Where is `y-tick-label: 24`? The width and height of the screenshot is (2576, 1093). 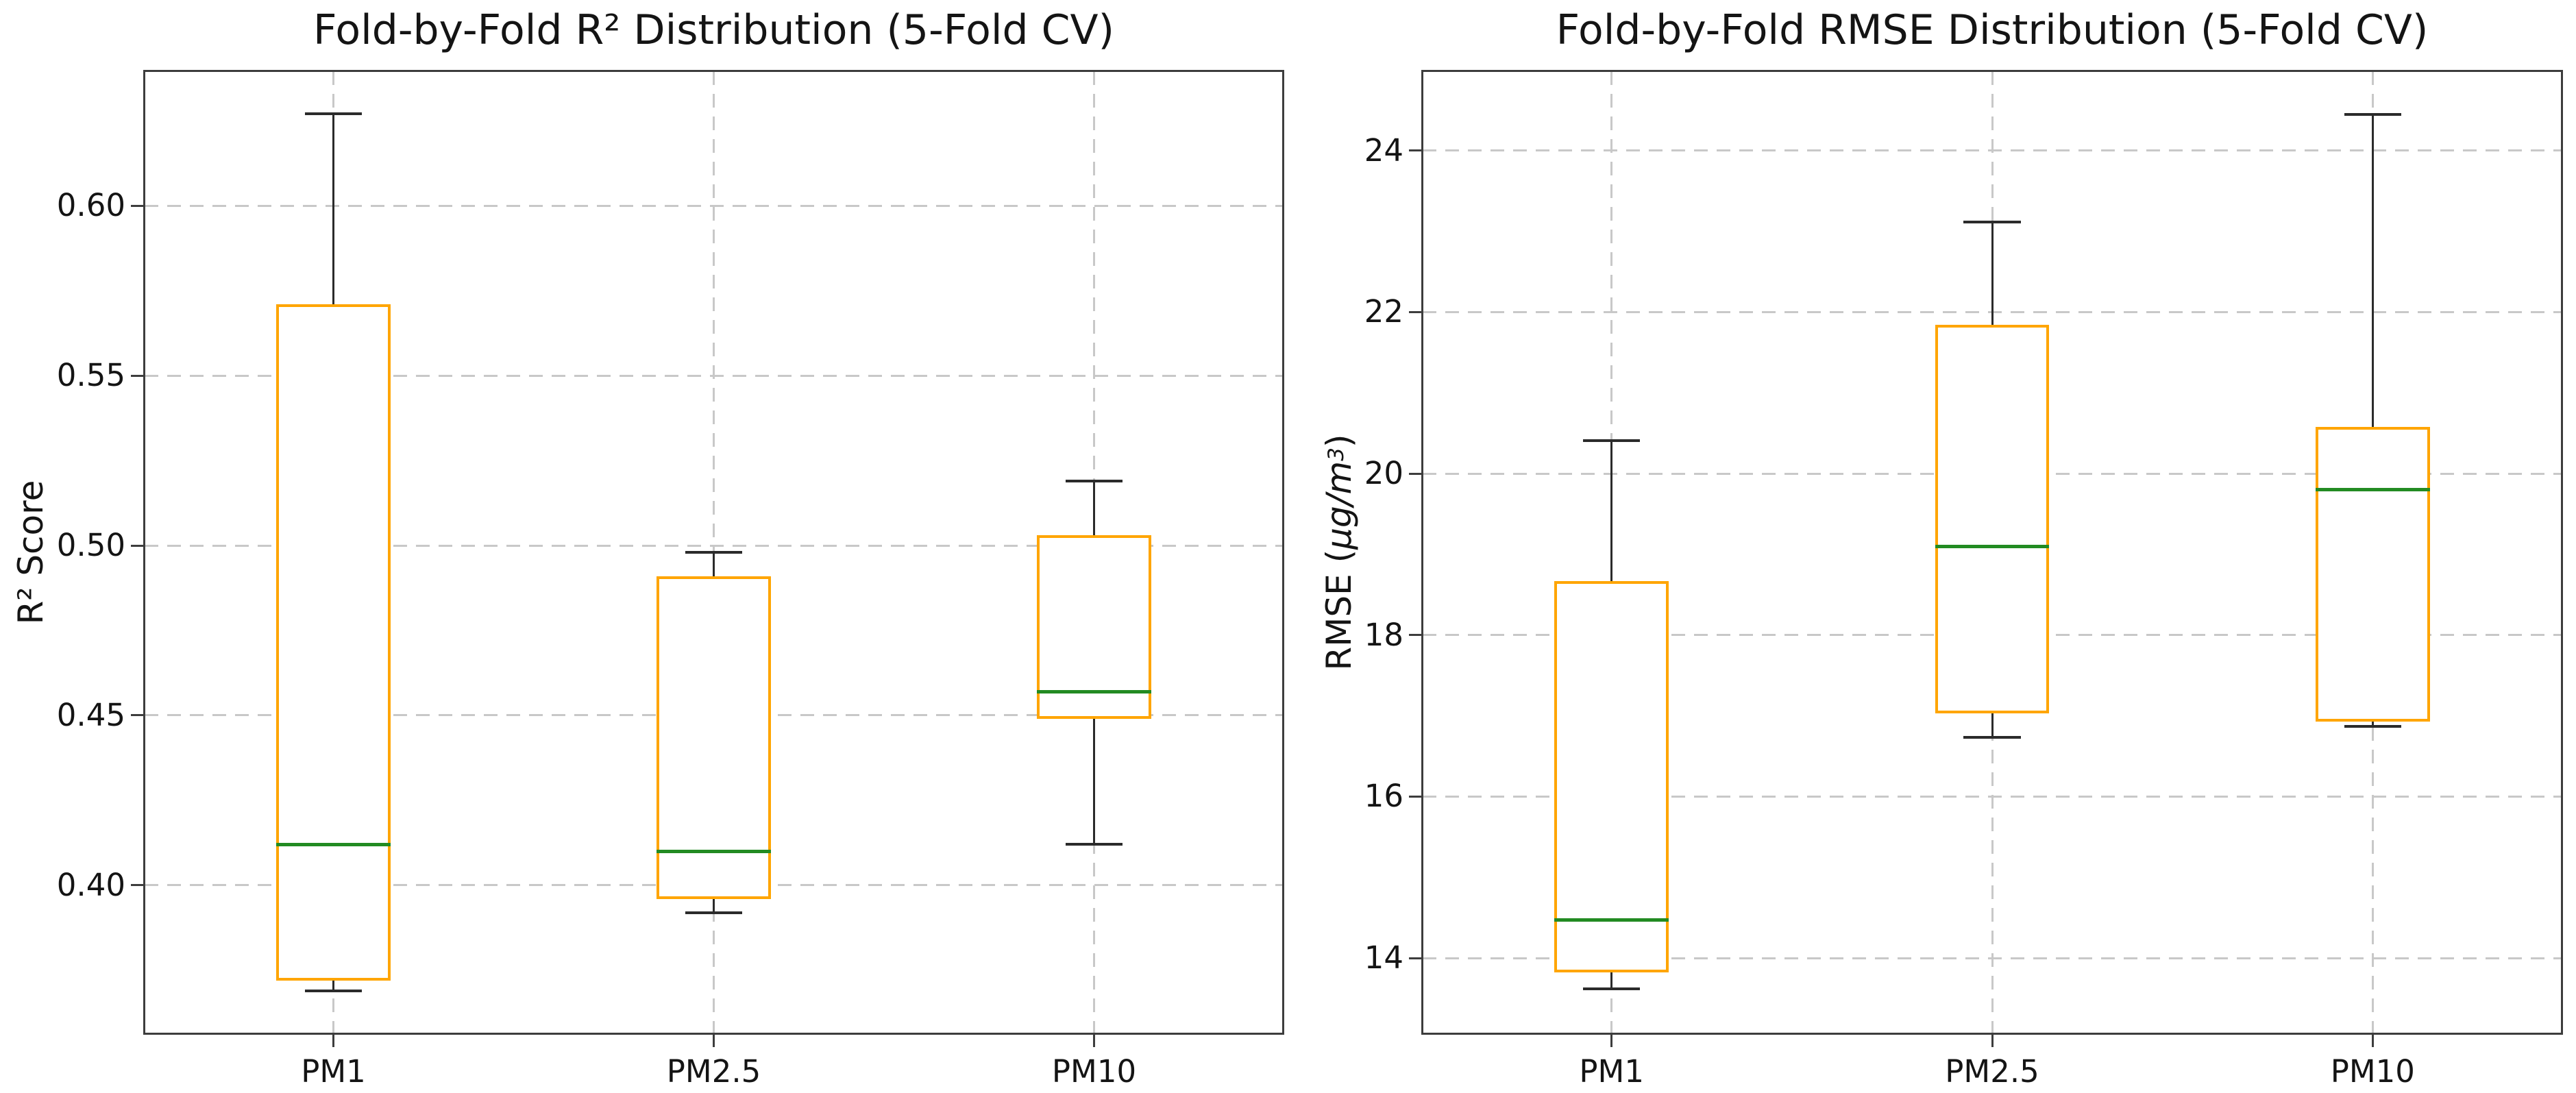 y-tick-label: 24 is located at coordinates (1384, 150).